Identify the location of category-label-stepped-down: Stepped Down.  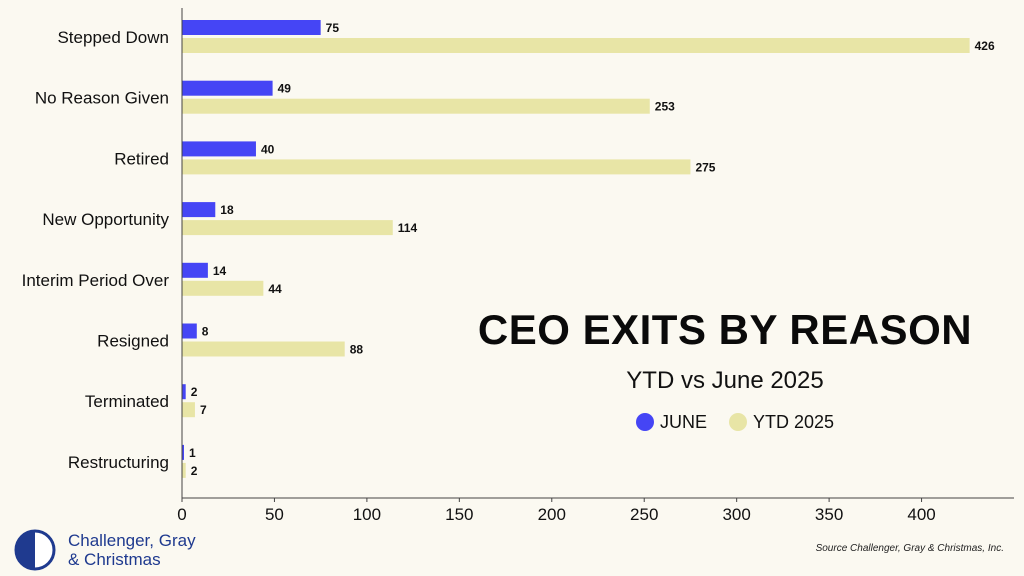
(113, 37).